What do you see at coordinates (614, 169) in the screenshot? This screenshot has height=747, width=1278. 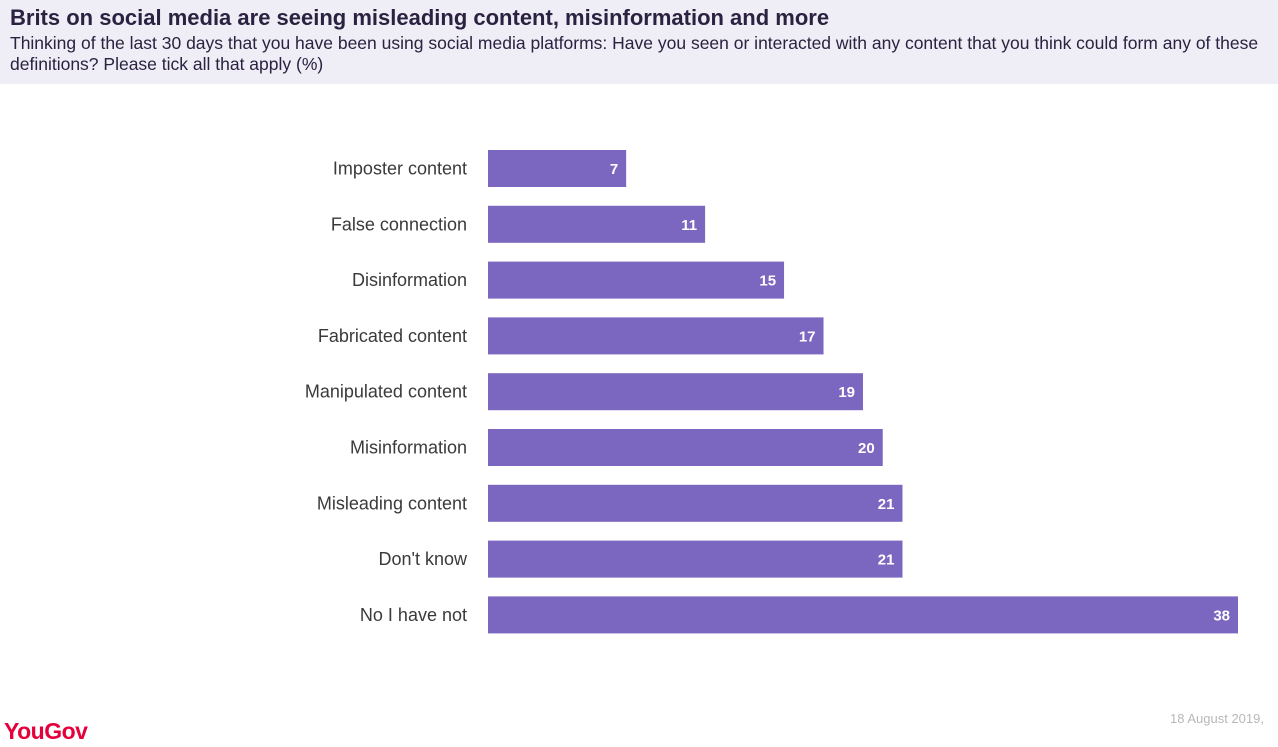 I see `value-label-imposter-content: 7` at bounding box center [614, 169].